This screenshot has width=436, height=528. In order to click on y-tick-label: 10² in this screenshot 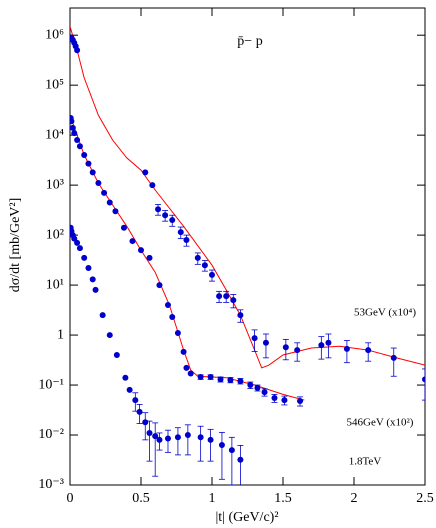, I will do `click(55, 234)`.